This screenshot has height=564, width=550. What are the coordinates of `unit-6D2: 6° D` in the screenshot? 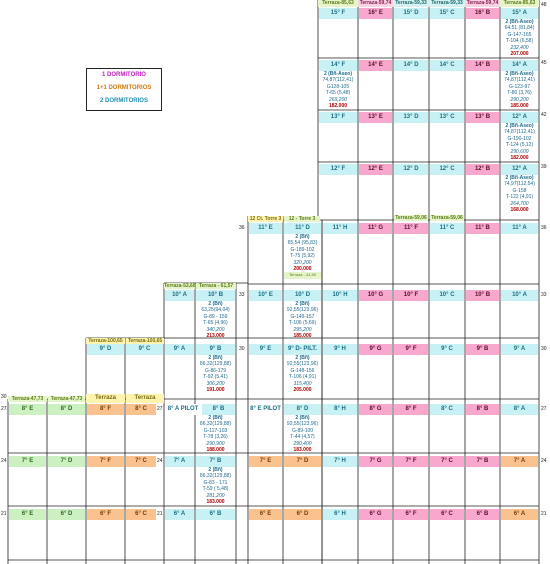 It's located at (302, 514).